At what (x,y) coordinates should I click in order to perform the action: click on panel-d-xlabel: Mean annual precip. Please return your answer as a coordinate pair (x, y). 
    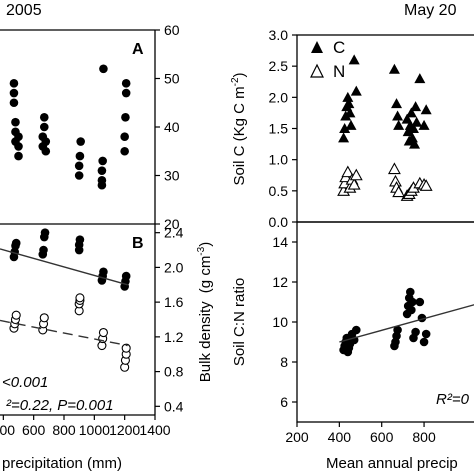
    Looking at the image, I should click on (392, 463).